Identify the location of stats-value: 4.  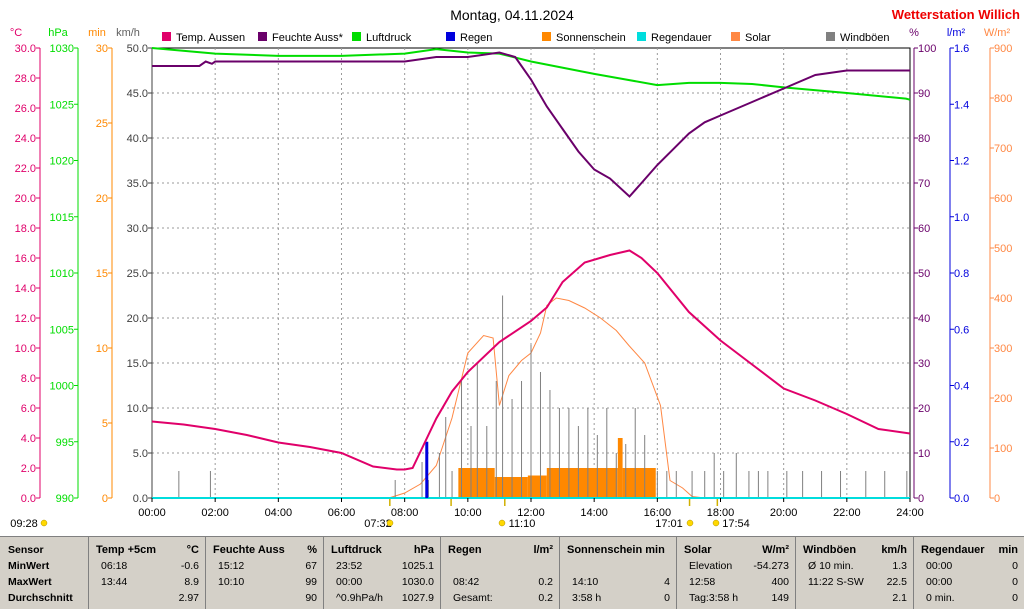
(667, 582).